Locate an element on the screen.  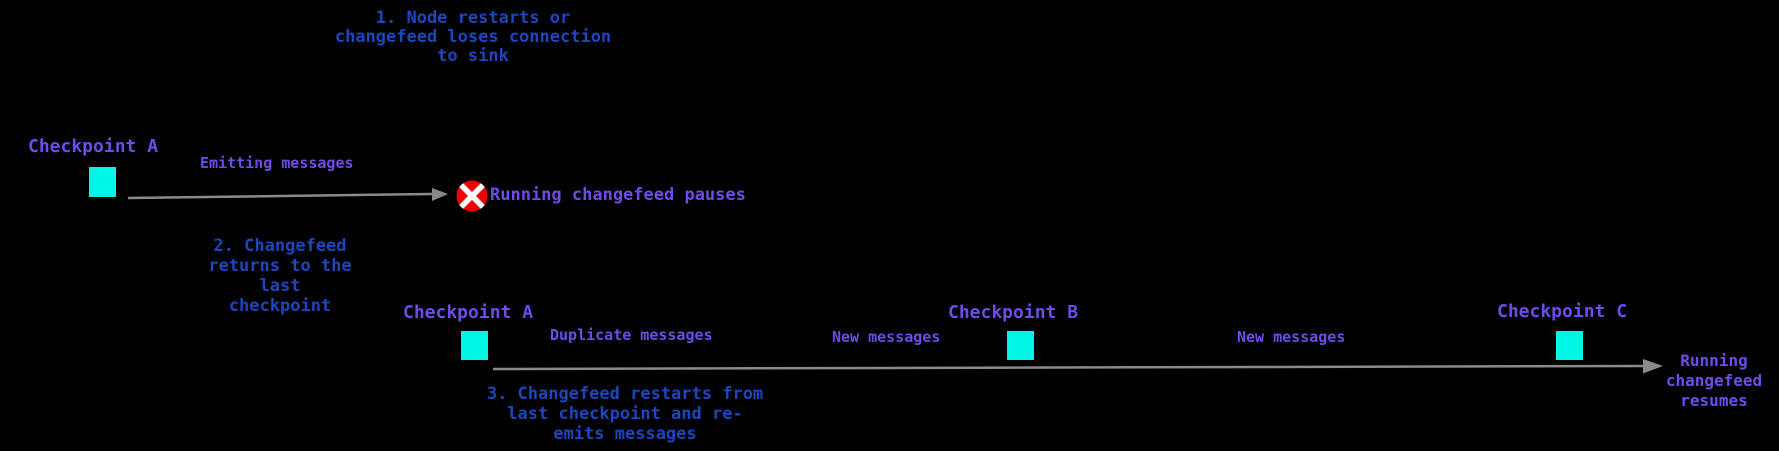
checkpoint-a-label-t2: Checkpoint A is located at coordinates (468, 312).